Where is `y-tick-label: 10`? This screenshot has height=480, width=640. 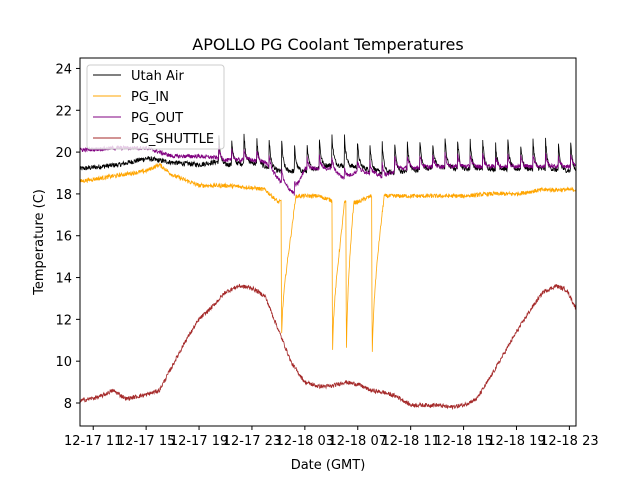
y-tick-label: 10 is located at coordinates (63, 362).